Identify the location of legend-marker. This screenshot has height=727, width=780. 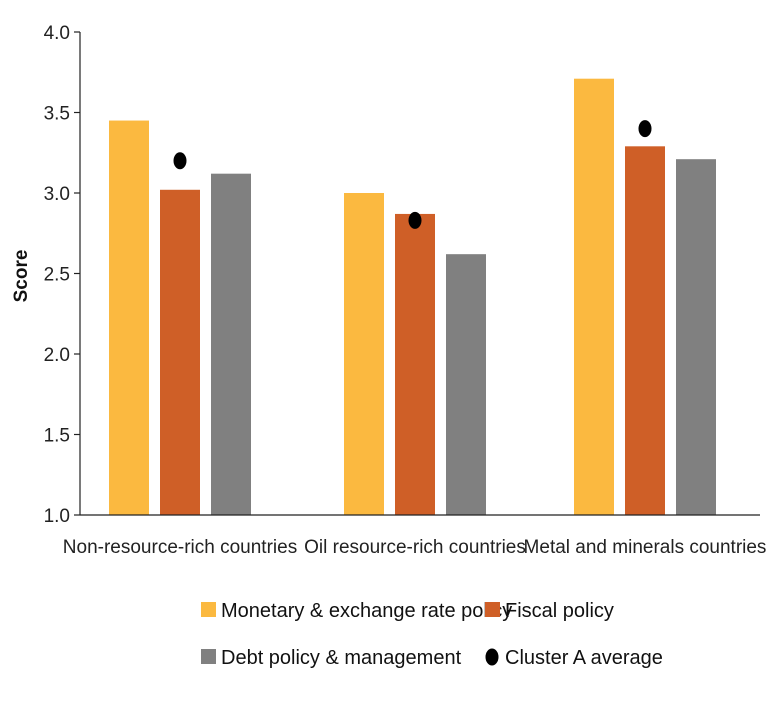
(492, 657).